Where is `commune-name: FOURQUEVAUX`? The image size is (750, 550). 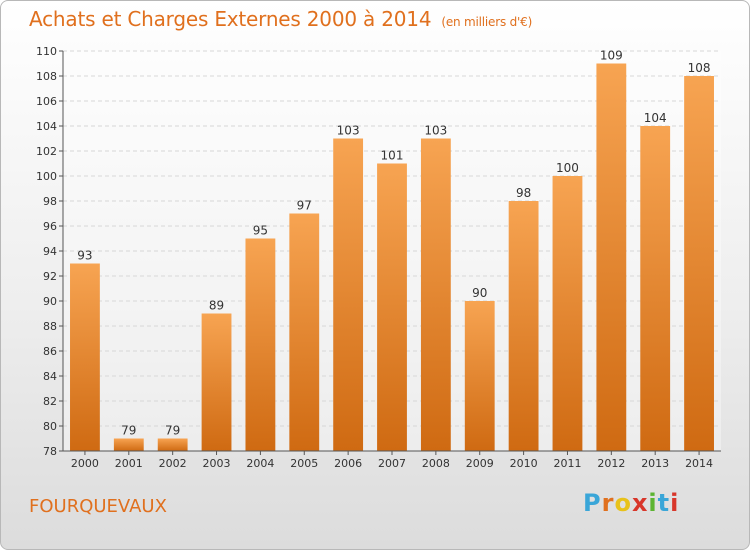 commune-name: FOURQUEVAUX is located at coordinates (98, 506).